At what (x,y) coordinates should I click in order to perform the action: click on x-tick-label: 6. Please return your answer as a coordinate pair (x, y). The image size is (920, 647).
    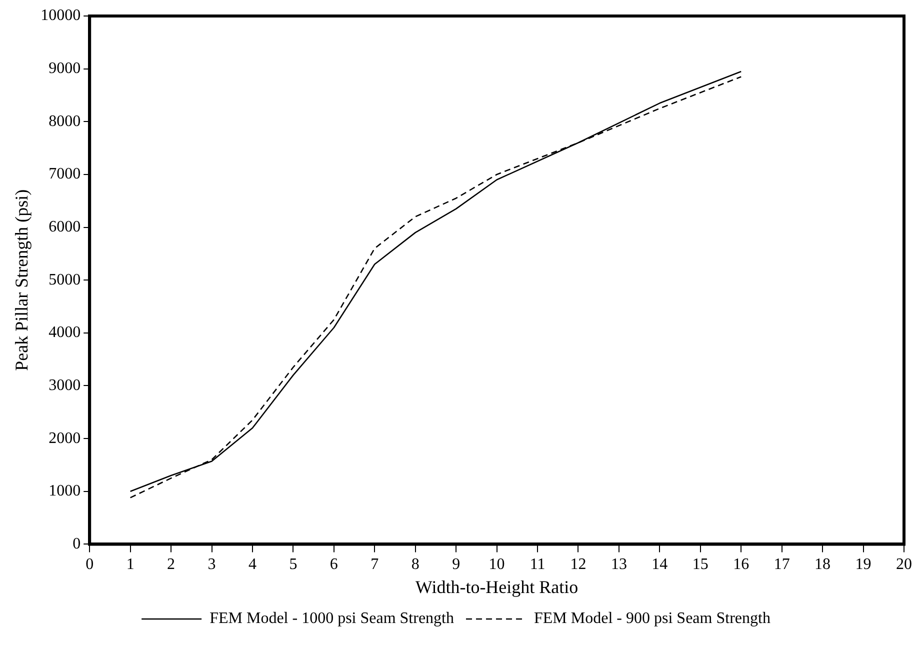
    Looking at the image, I should click on (334, 565).